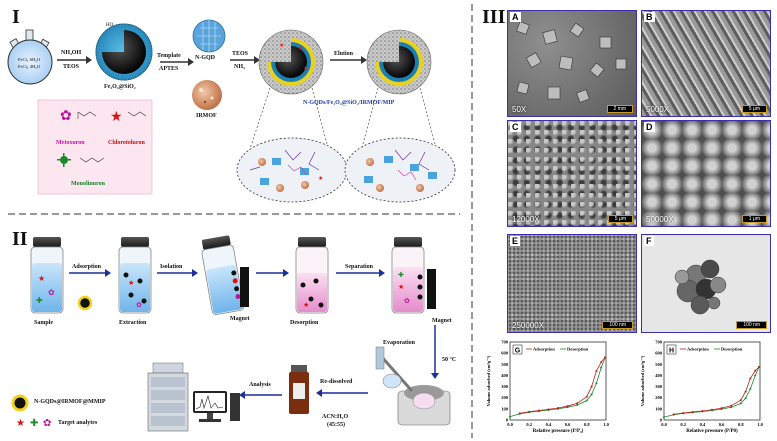  What do you see at coordinates (399, 343) in the screenshot?
I see `label-evaporation: Evaporation` at bounding box center [399, 343].